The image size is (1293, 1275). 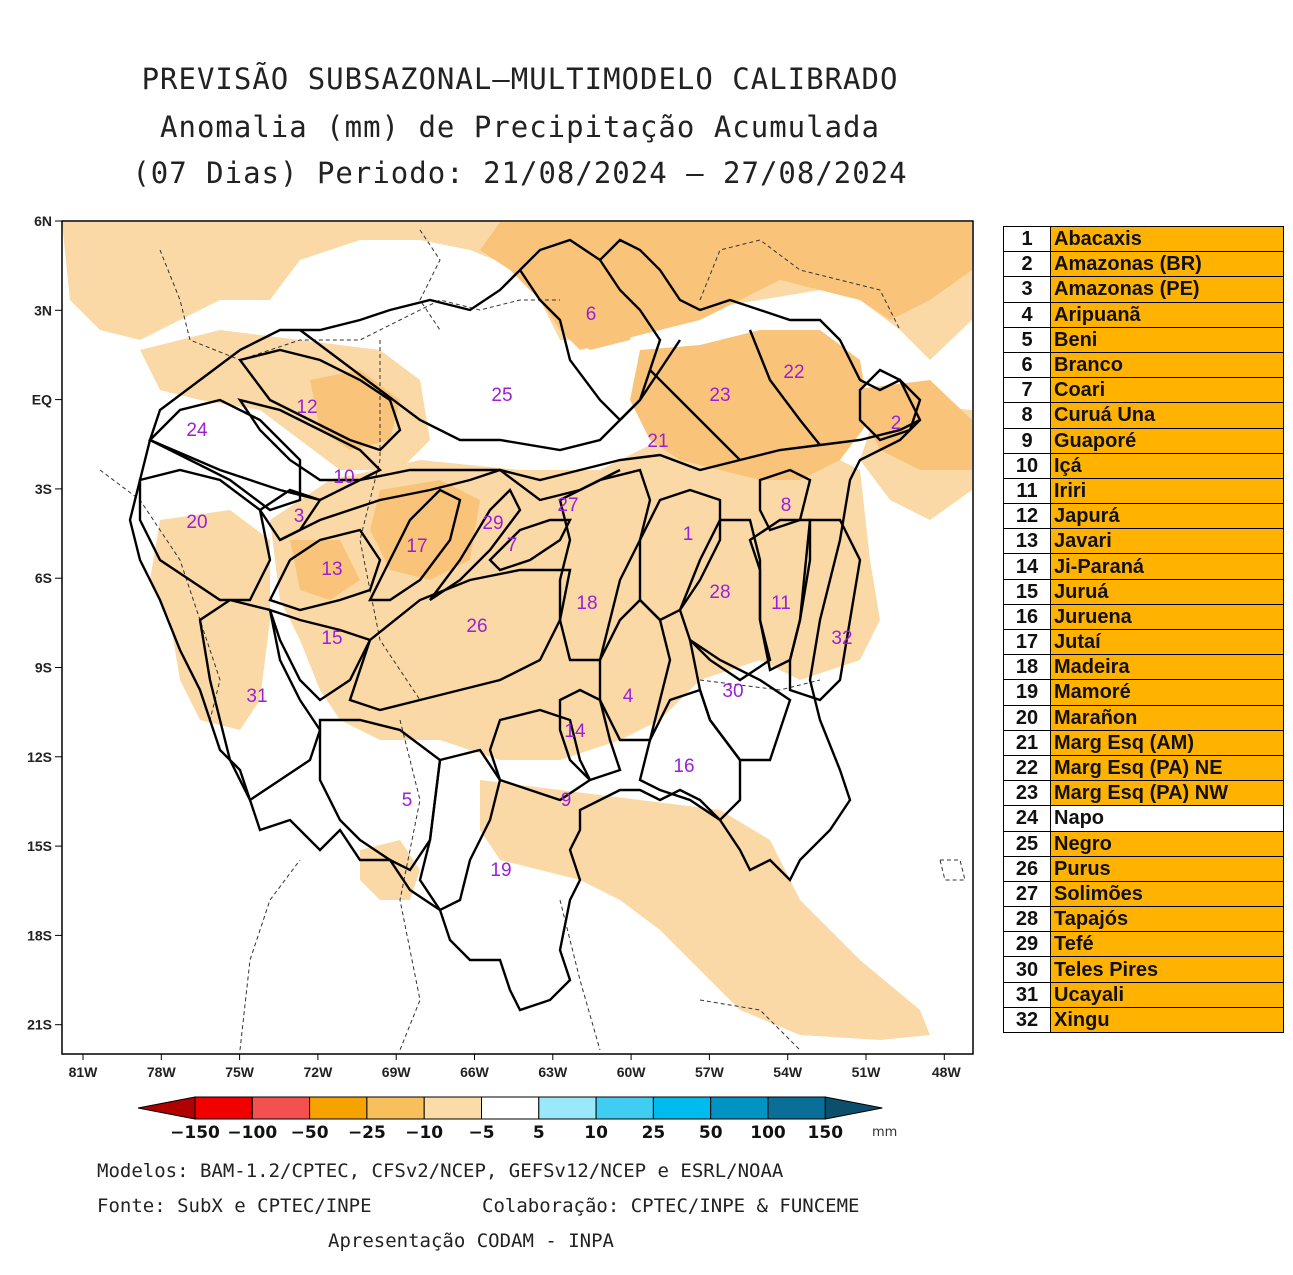 I want to click on basin-outline-xingu, so click(x=825, y=610).